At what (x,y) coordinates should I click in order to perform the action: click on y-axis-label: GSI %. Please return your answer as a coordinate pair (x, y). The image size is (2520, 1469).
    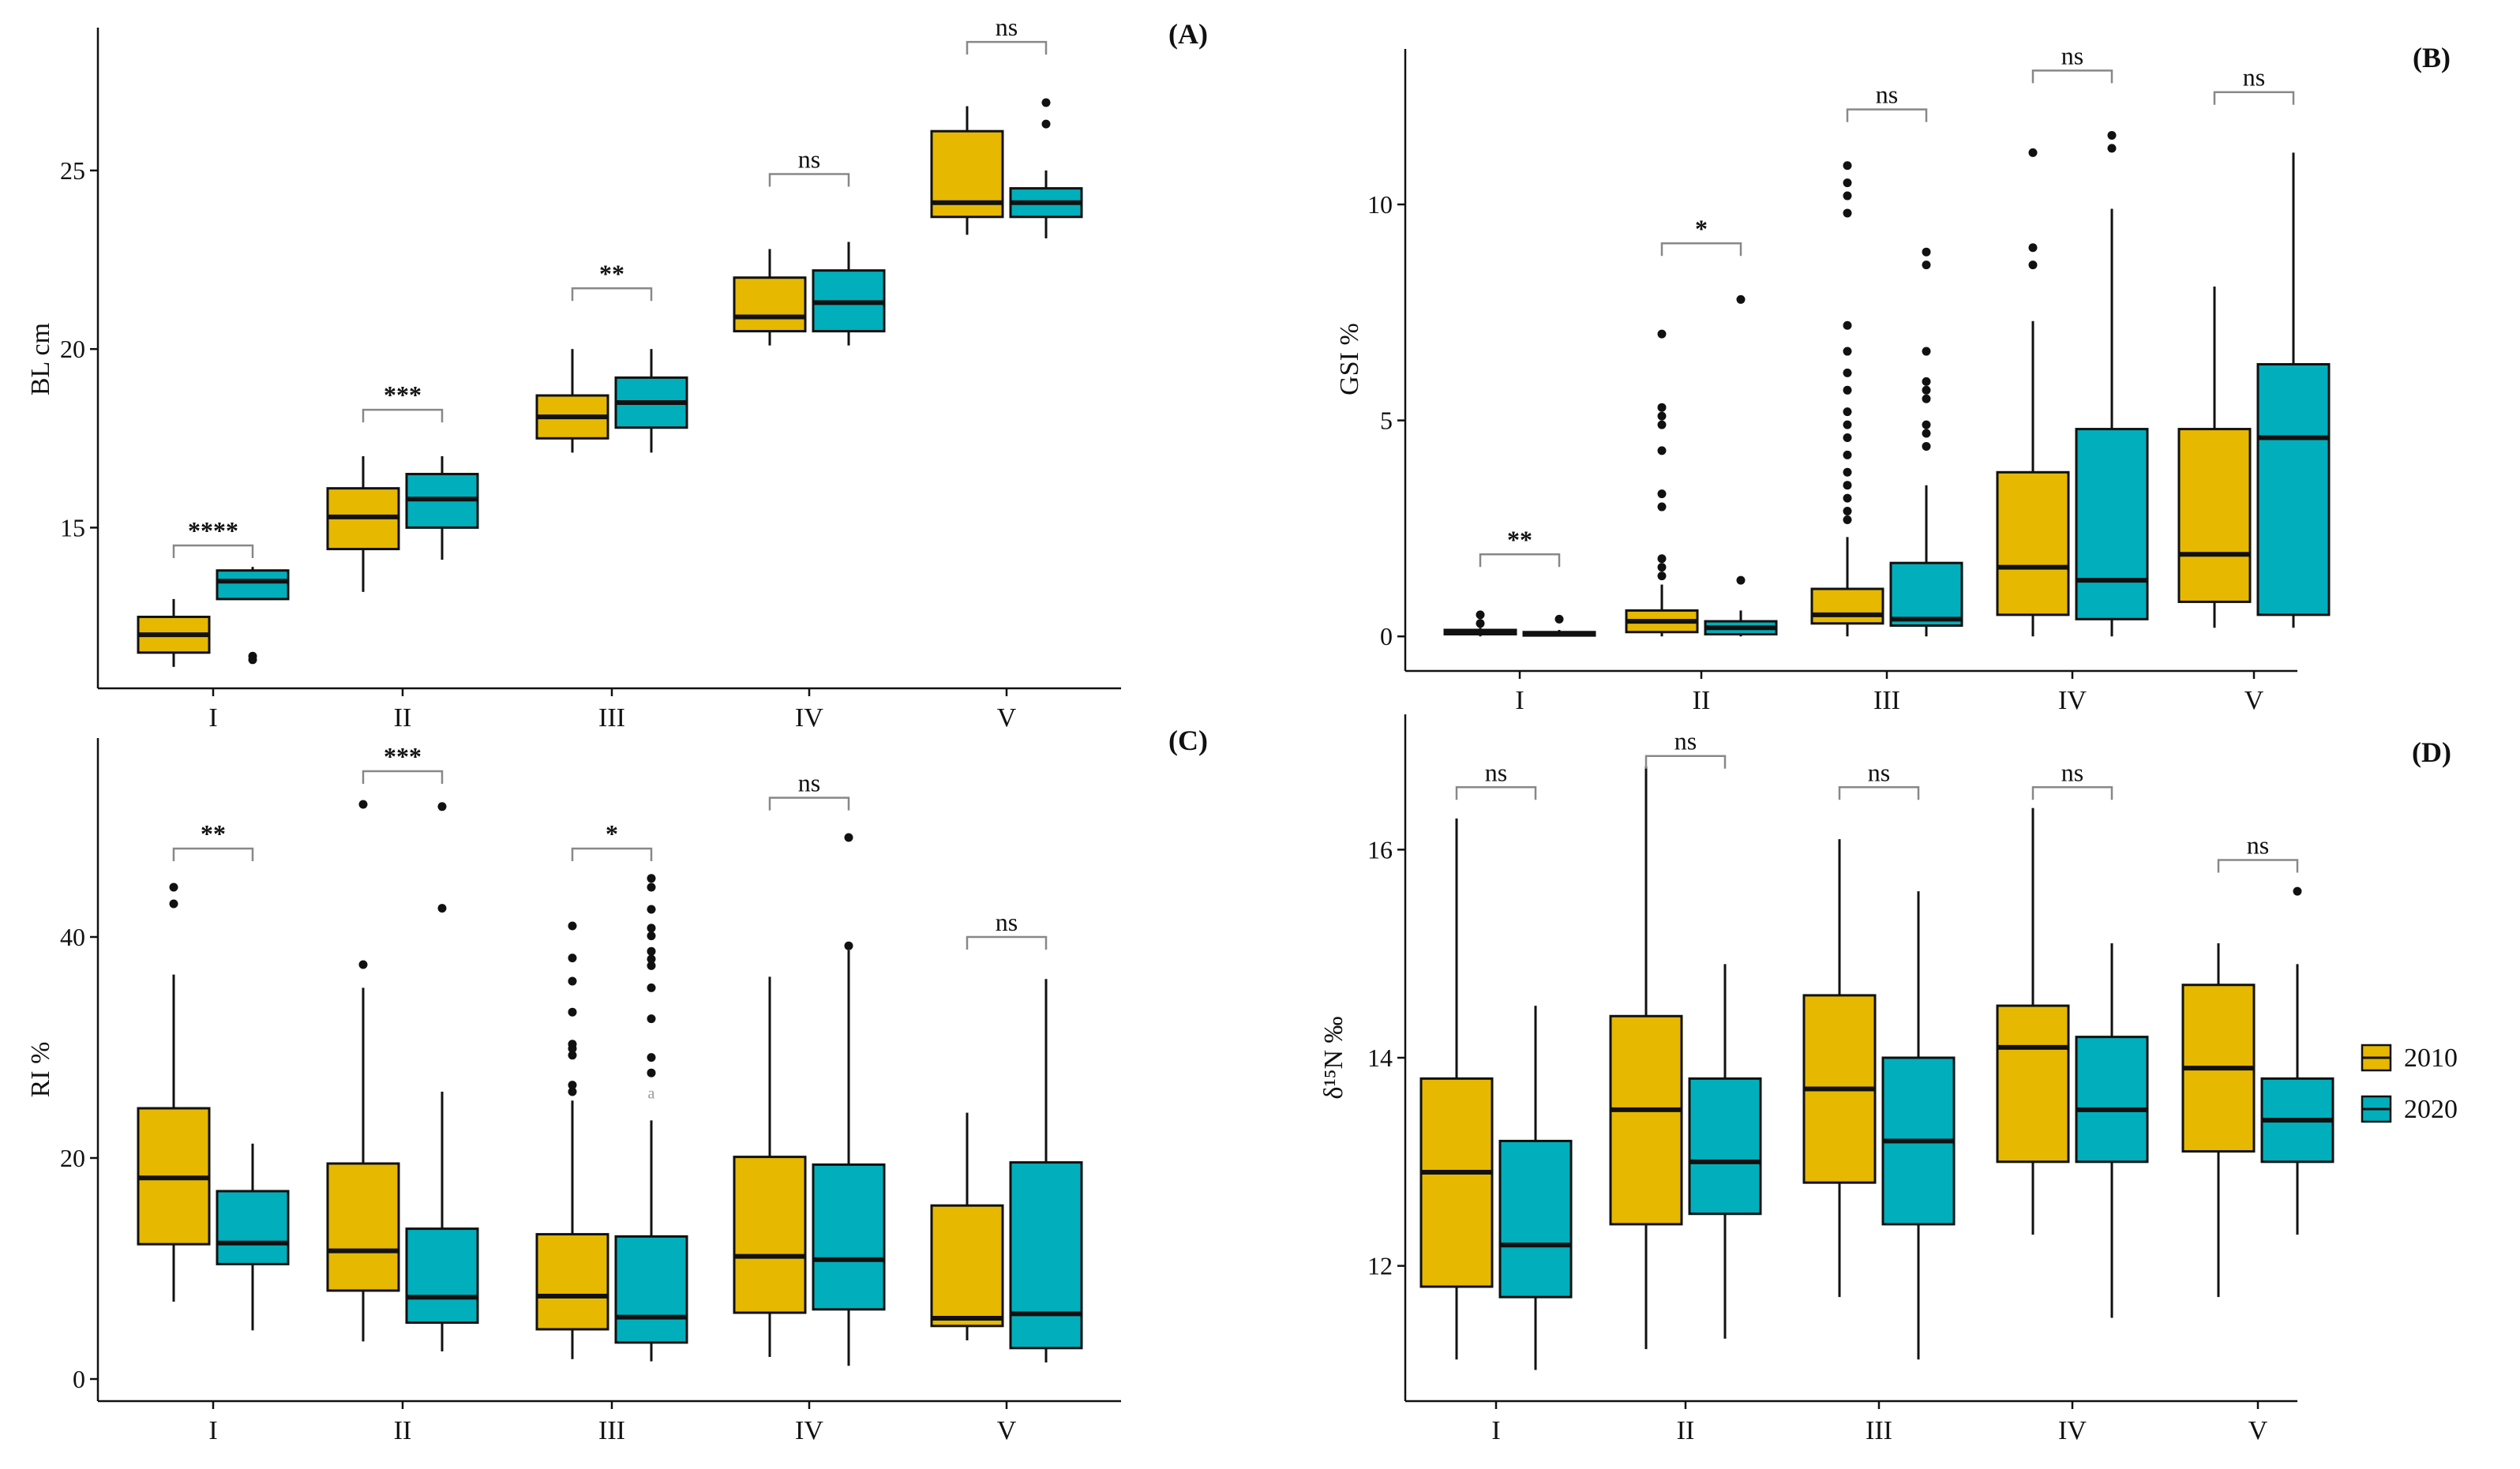
    Looking at the image, I should click on (1349, 359).